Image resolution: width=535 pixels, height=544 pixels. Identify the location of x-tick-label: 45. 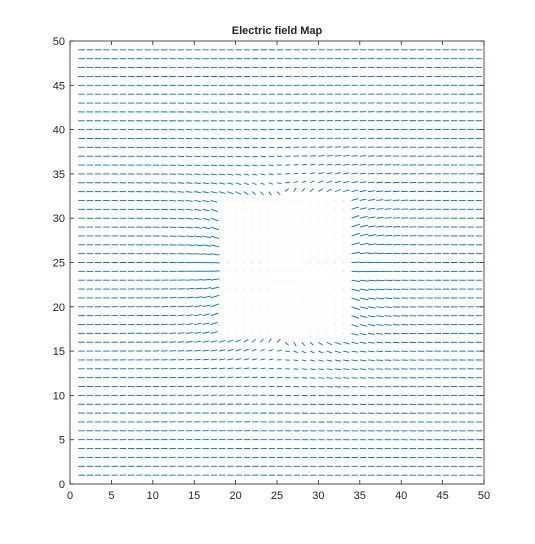
(442, 496).